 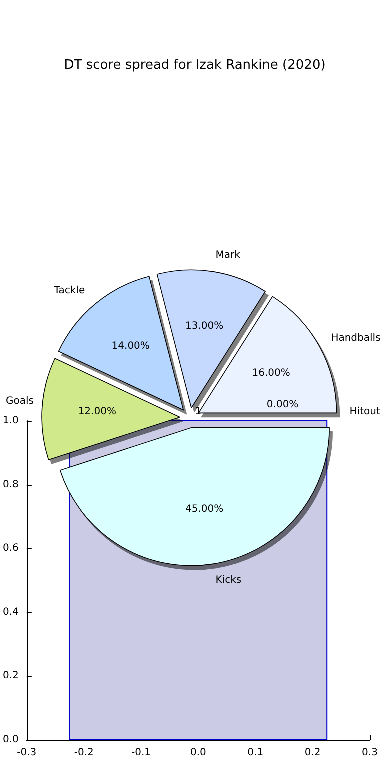 What do you see at coordinates (356, 338) in the screenshot?
I see `slice-label: Handballs` at bounding box center [356, 338].